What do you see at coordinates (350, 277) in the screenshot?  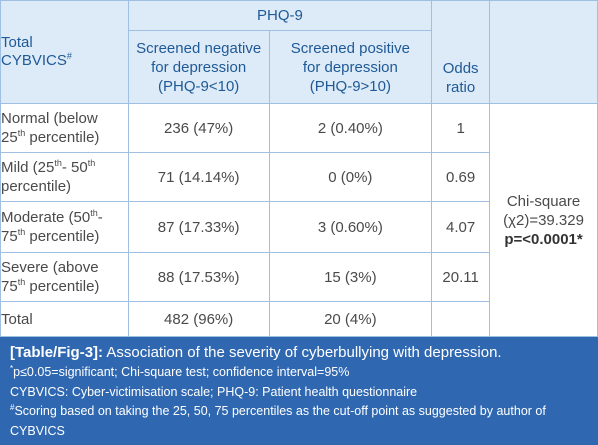 I see `cell-positive: 15 (3%)` at bounding box center [350, 277].